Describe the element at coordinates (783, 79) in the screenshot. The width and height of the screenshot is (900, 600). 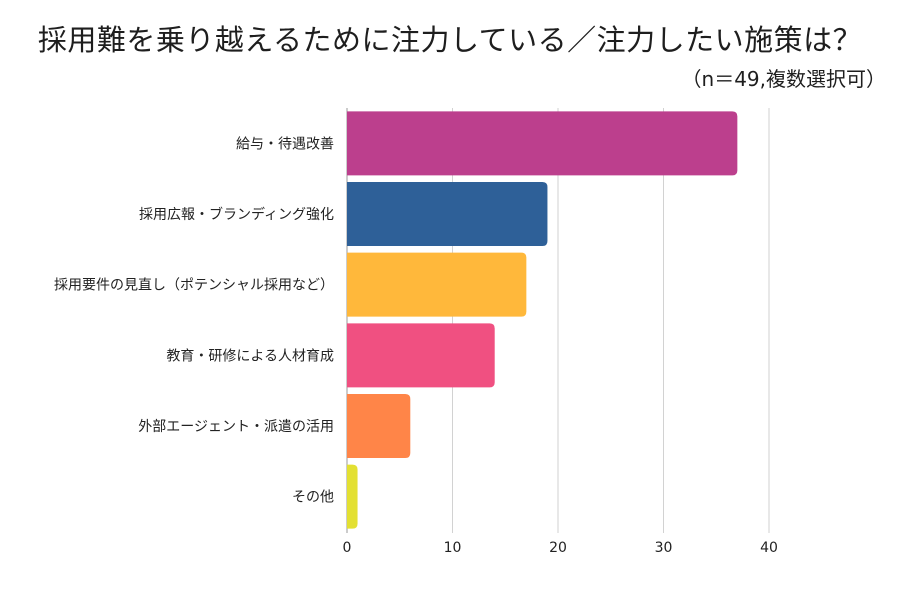
I see `chart-subtitle: （n＝49,複数選択可）` at that location.